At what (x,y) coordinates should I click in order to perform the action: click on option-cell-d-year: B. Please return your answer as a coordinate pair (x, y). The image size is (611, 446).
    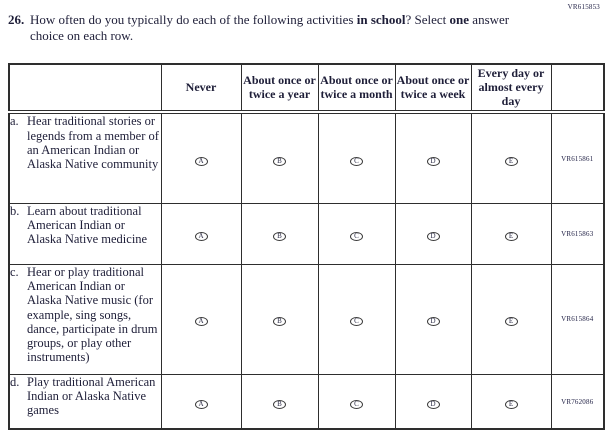
    Looking at the image, I should click on (279, 401).